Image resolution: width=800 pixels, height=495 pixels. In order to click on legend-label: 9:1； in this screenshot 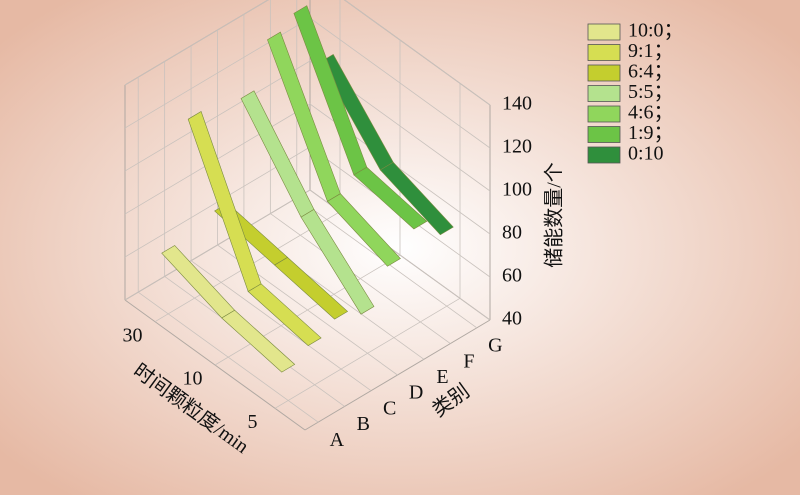, I will do `click(651, 51)`.